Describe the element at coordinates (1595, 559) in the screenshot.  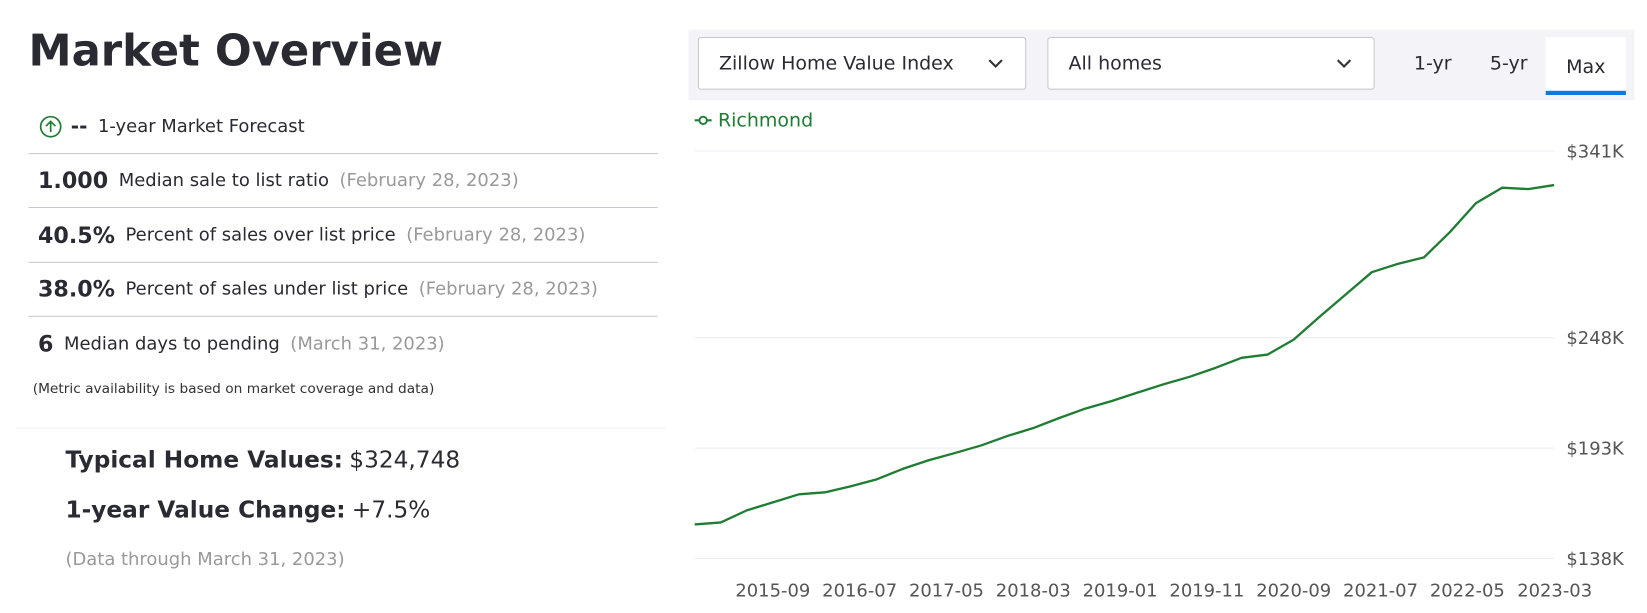
I see `y-tick-label: $138K` at that location.